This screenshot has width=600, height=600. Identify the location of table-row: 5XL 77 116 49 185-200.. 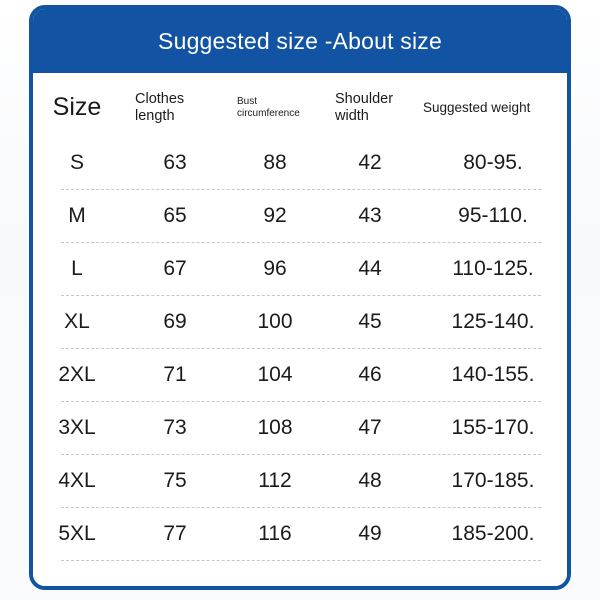
(300, 534).